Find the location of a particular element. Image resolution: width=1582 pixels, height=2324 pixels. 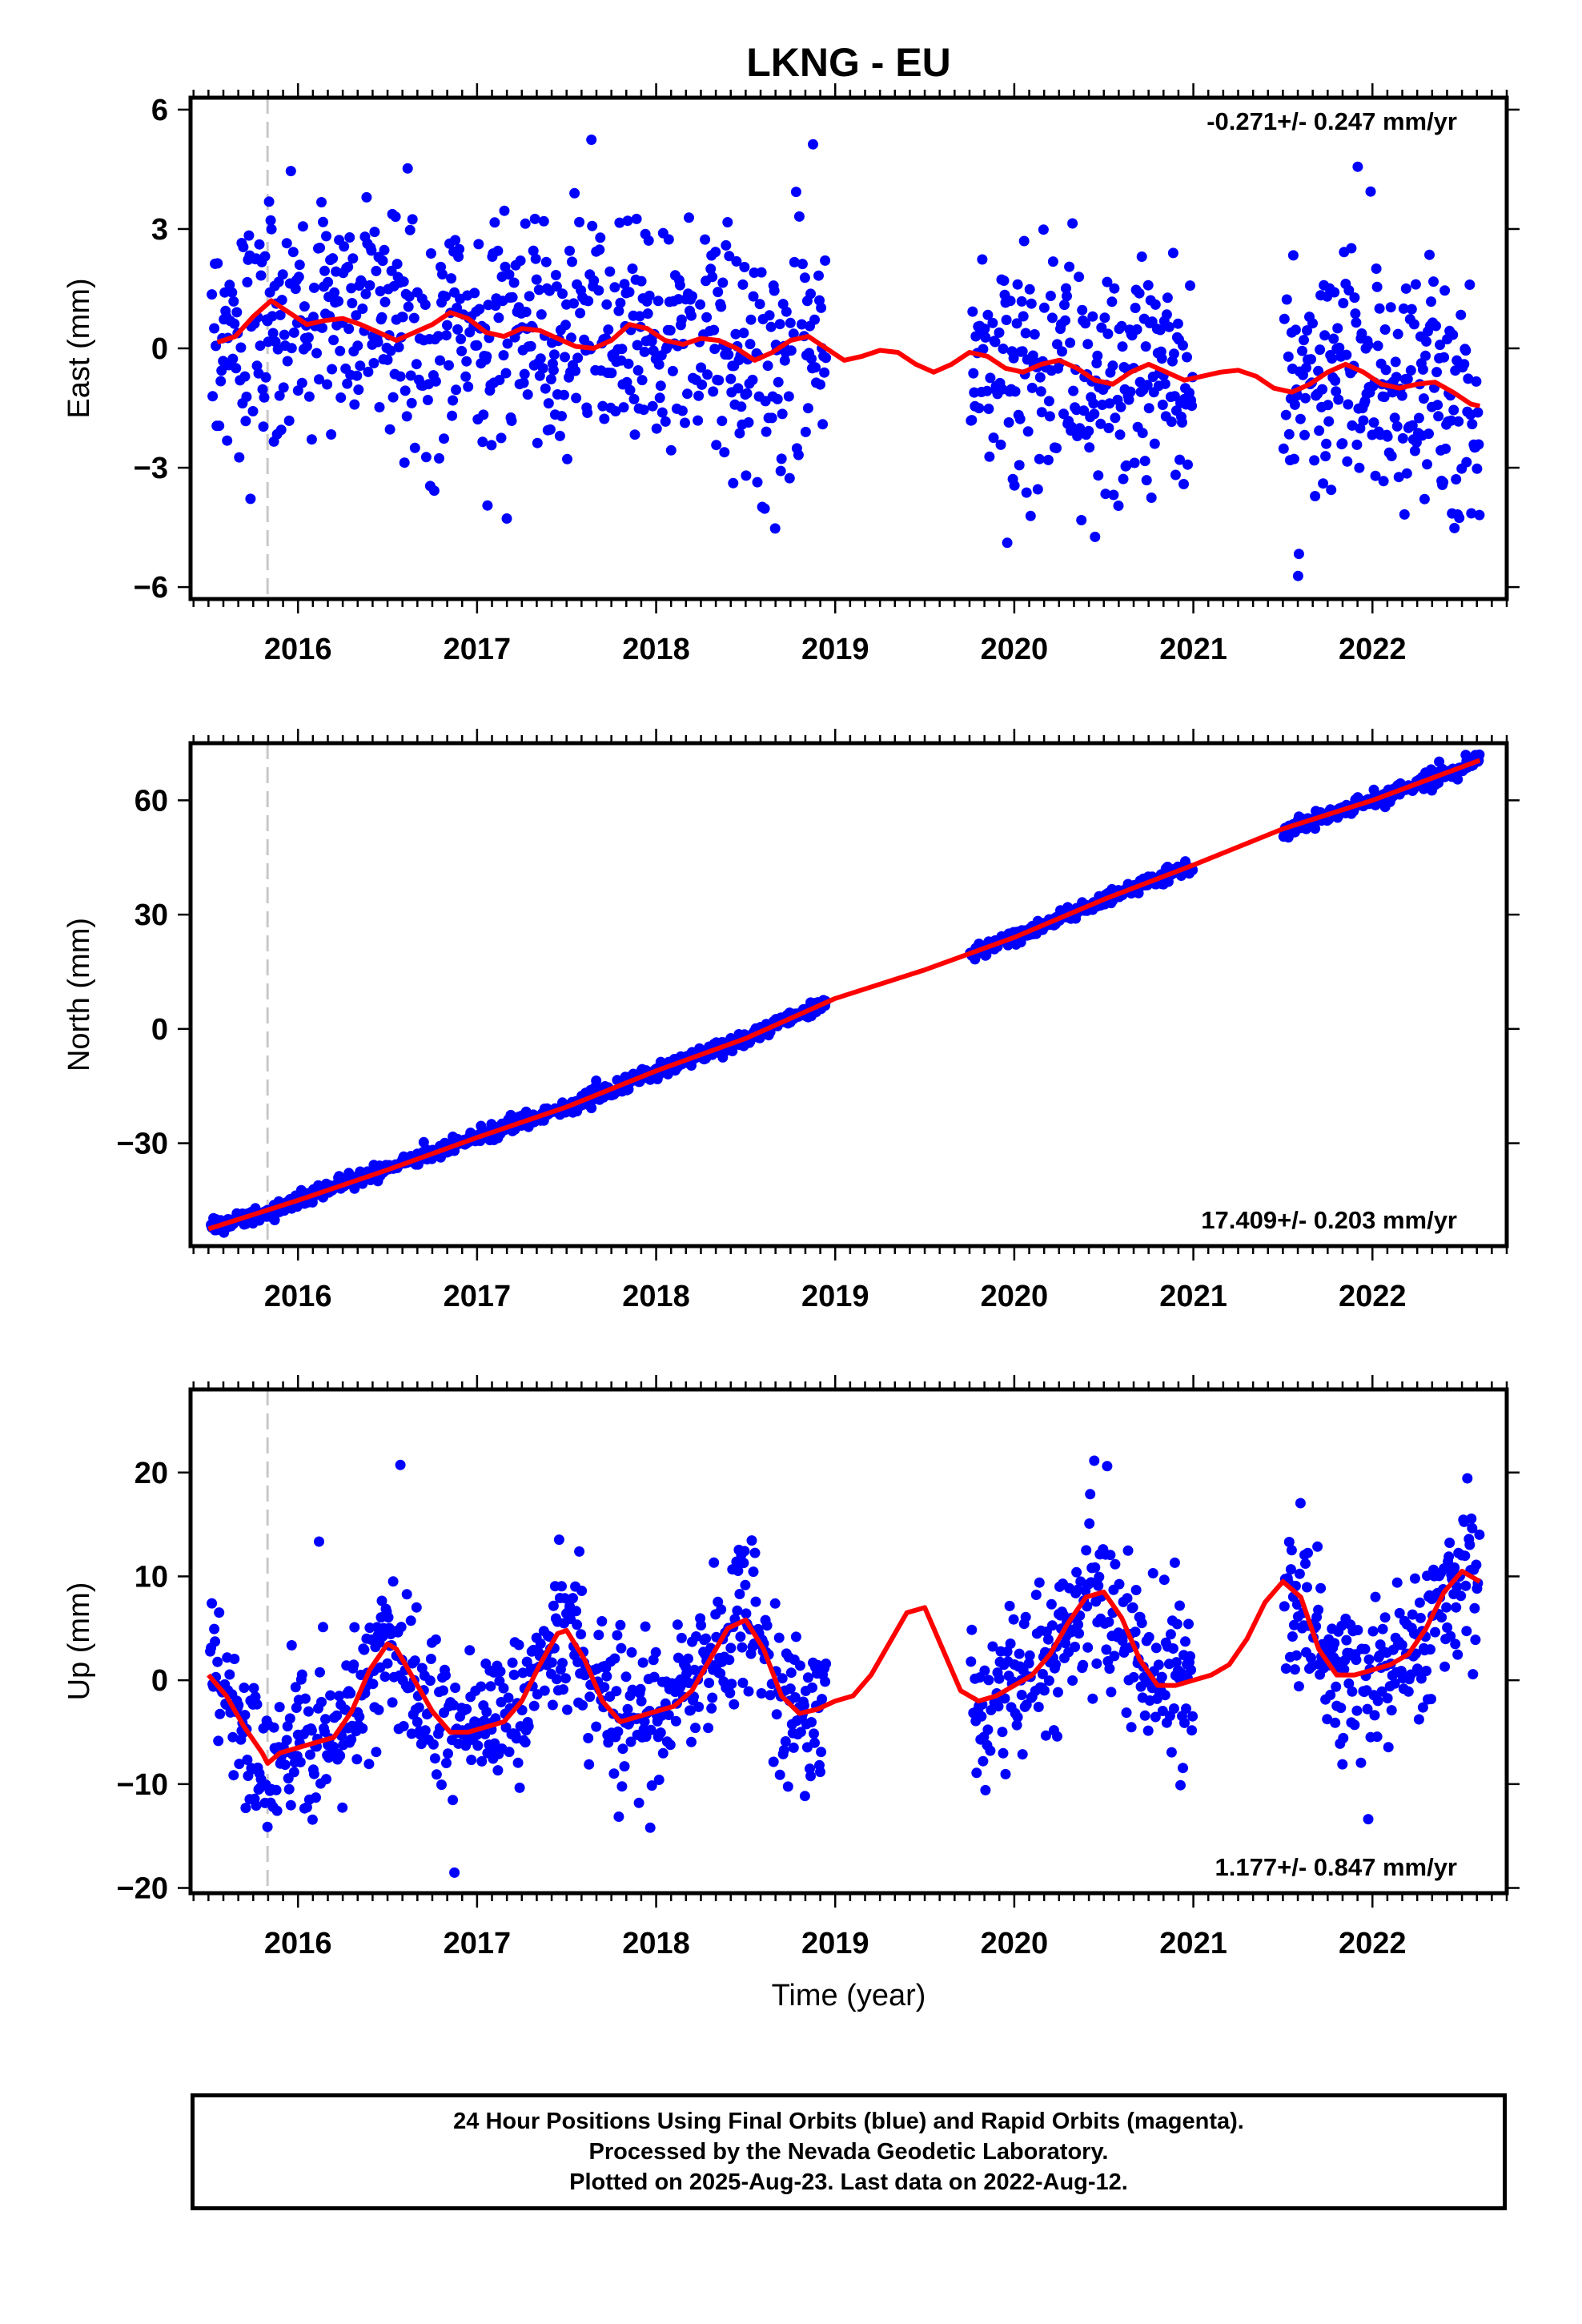

rate-annotation: -0.271+/- 0.247 mm/yr is located at coordinates (1332, 121).